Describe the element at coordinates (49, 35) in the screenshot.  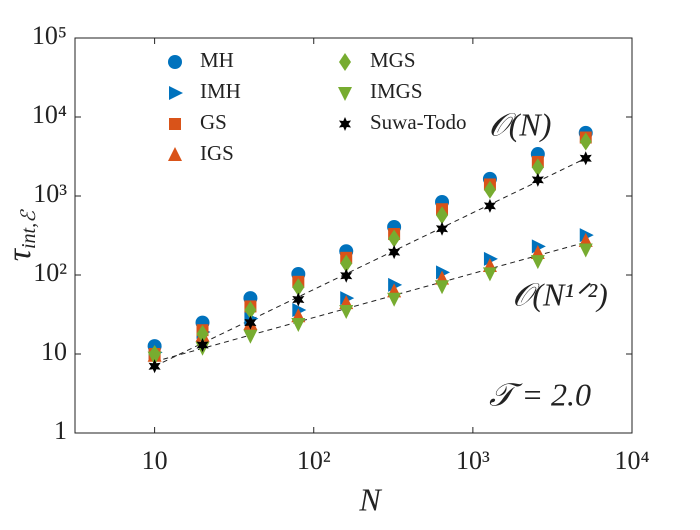
I see `y-tick-label: 10⁵` at that location.